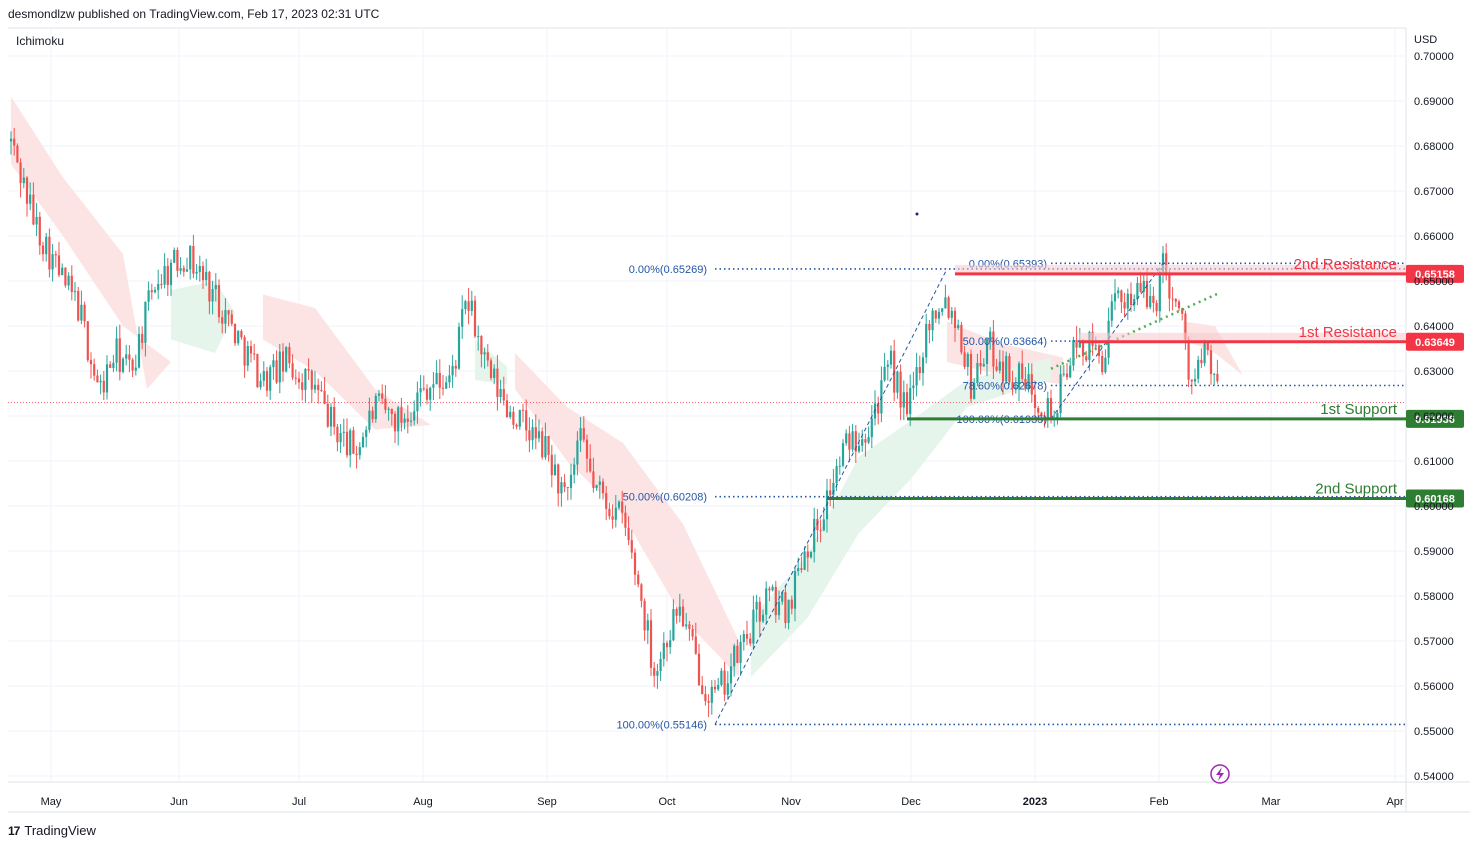  I want to click on price-badge-label: 0.65158, so click(1435, 275).